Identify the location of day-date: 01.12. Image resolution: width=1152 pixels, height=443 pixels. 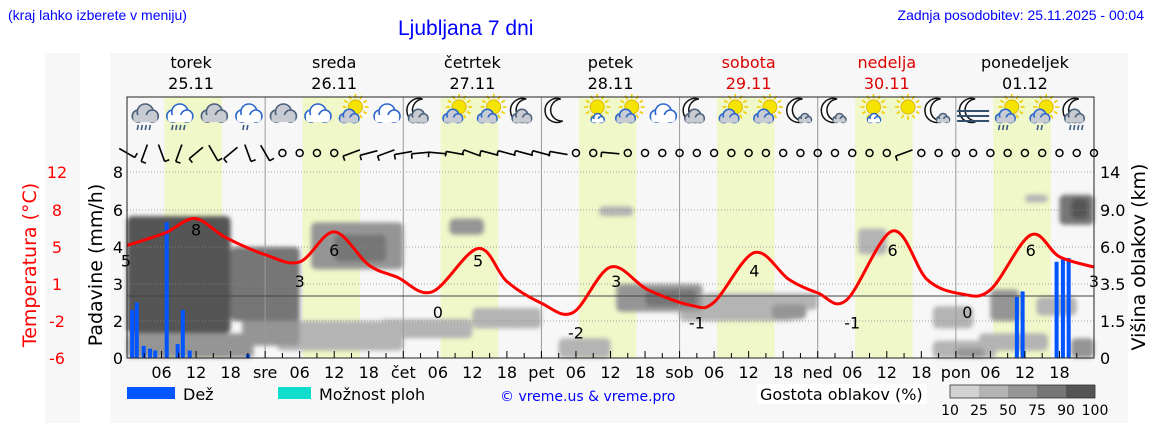
(1025, 83).